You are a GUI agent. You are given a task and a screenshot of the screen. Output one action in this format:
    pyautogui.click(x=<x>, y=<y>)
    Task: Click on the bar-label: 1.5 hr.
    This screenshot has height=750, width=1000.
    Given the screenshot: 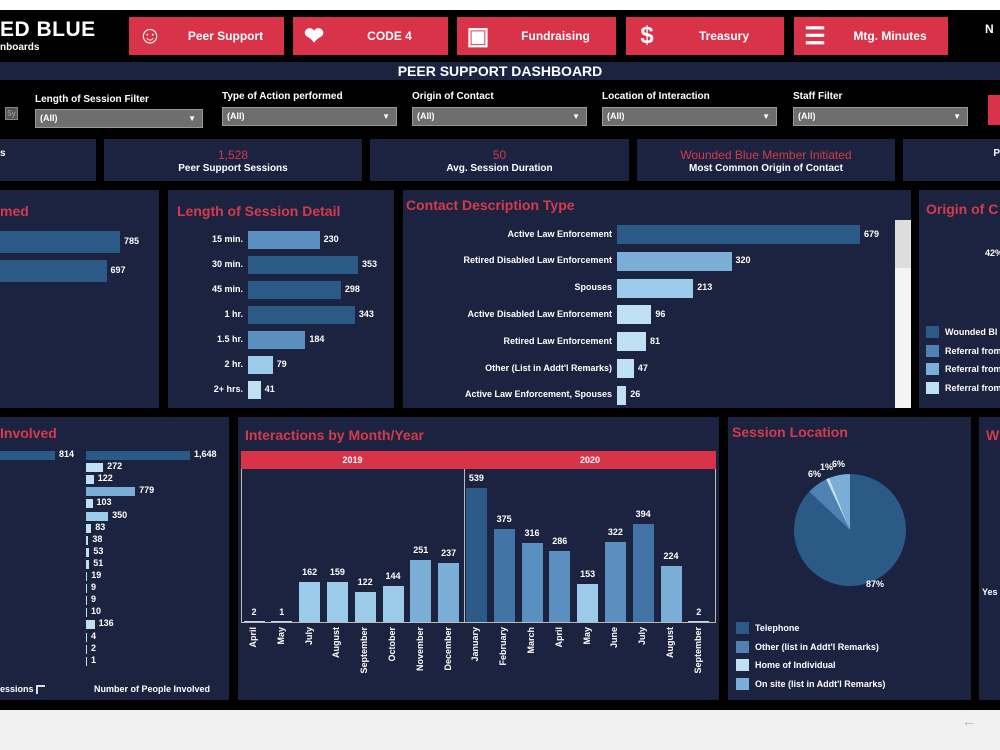 What is the action you would take?
    pyautogui.click(x=229, y=339)
    